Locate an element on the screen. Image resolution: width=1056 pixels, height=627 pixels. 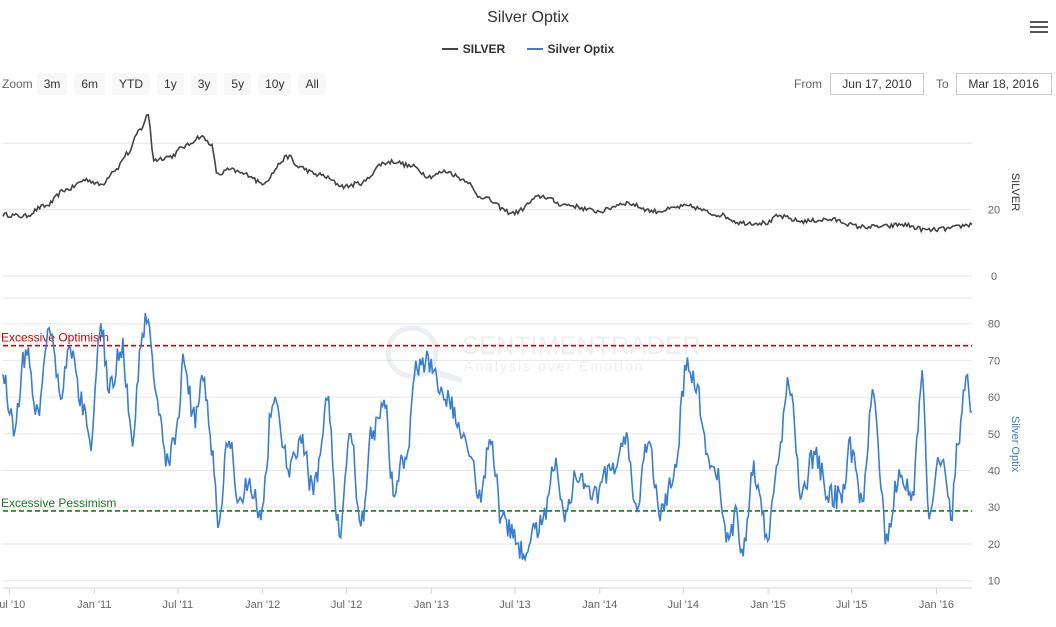
zoom-all-button: All is located at coordinates (312, 84).